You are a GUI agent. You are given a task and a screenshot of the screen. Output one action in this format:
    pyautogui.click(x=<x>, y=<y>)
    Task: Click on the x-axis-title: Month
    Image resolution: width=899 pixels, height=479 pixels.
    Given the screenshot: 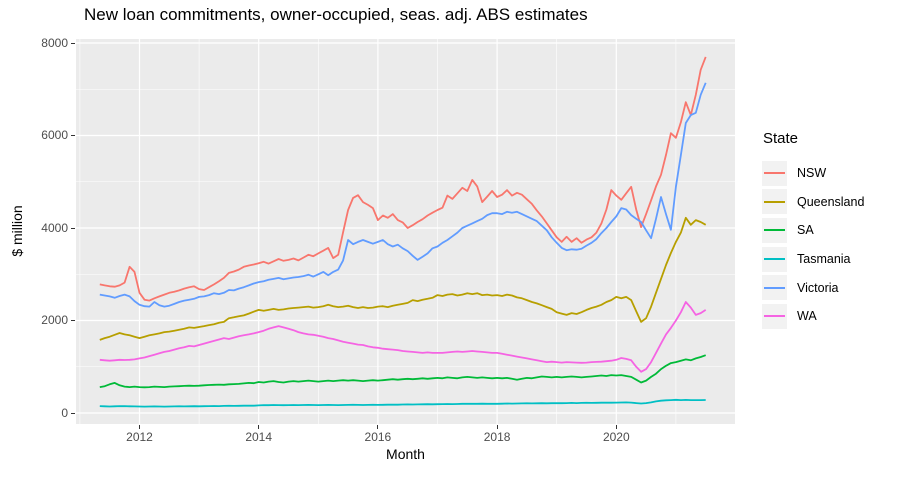 What is the action you would take?
    pyautogui.click(x=405, y=454)
    